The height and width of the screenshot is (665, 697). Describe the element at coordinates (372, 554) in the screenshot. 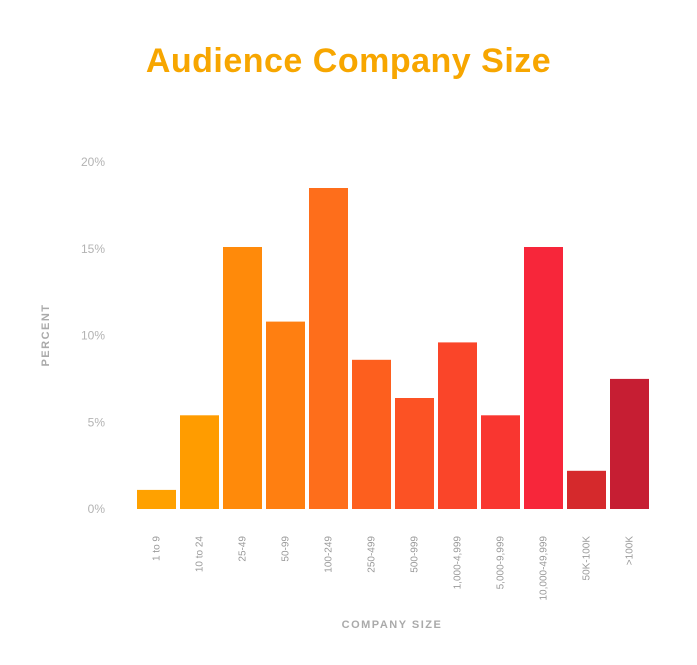

I see `x-category-label: 250-499` at that location.